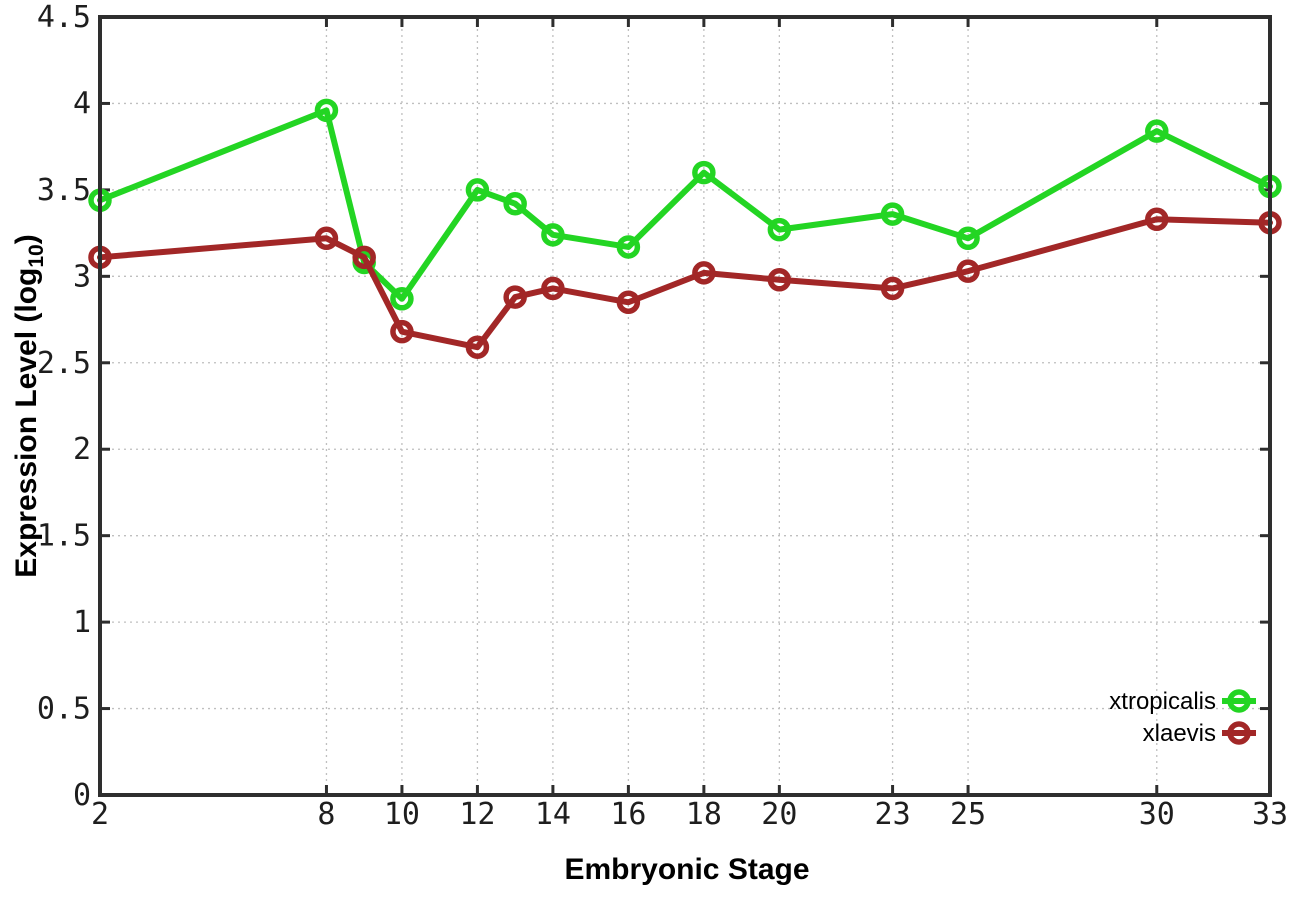 The height and width of the screenshot is (907, 1296). What do you see at coordinates (82, 795) in the screenshot?
I see `y-tick-label: 0` at bounding box center [82, 795].